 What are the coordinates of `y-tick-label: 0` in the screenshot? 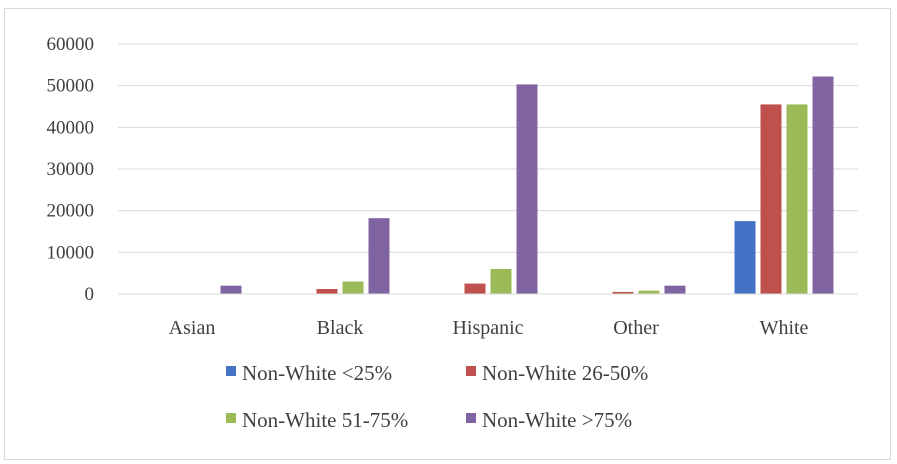 It's located at (90, 294).